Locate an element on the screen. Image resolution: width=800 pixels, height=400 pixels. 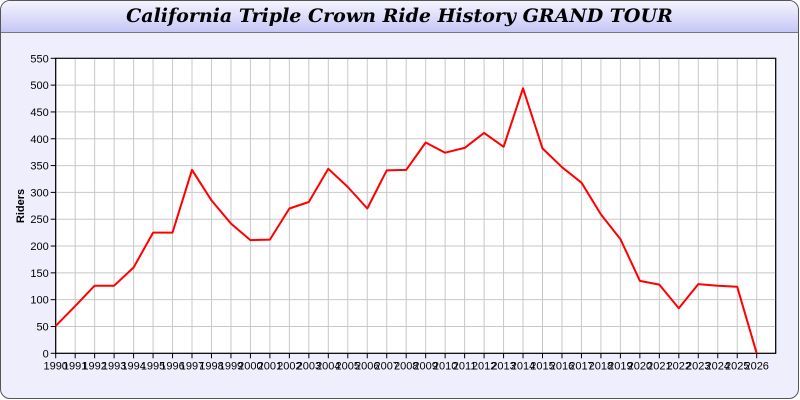
x-tick-label: 2017 is located at coordinates (581, 366).